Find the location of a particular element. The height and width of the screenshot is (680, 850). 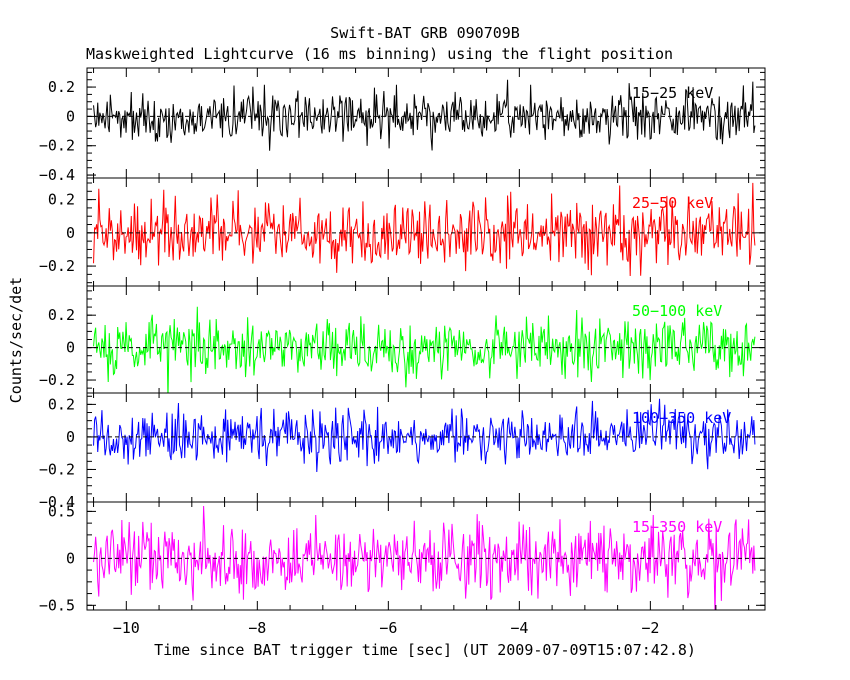

panel-50-100-kev: 0.2 0 −0.2 50−100 keV is located at coordinates (402, 339).